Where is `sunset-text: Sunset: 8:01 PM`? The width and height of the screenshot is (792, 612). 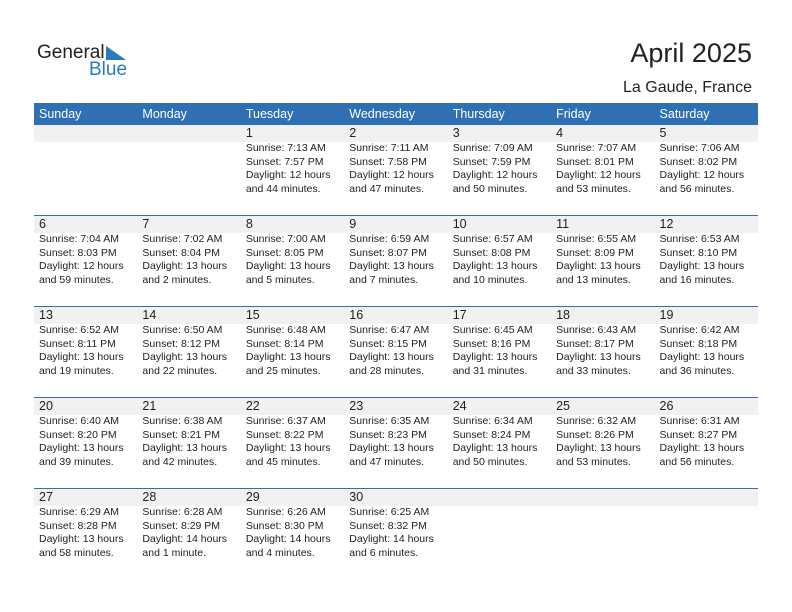
sunset-text: Sunset: 8:01 PM is located at coordinates (595, 161).